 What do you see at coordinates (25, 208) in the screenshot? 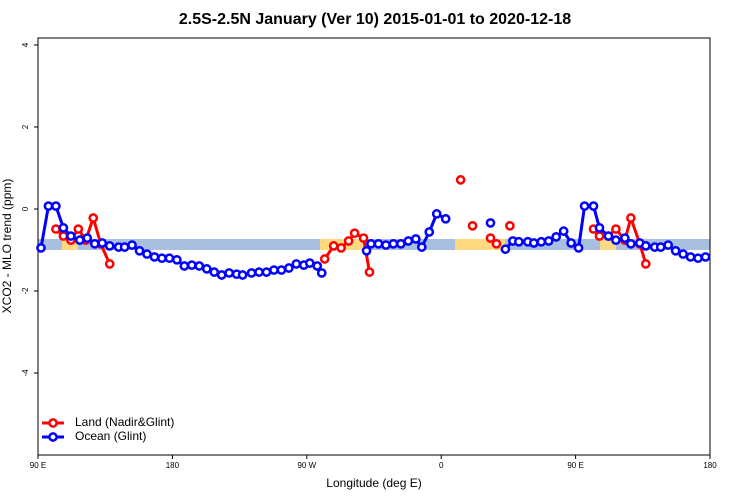
I see `y-tick-label: 0` at bounding box center [25, 208].